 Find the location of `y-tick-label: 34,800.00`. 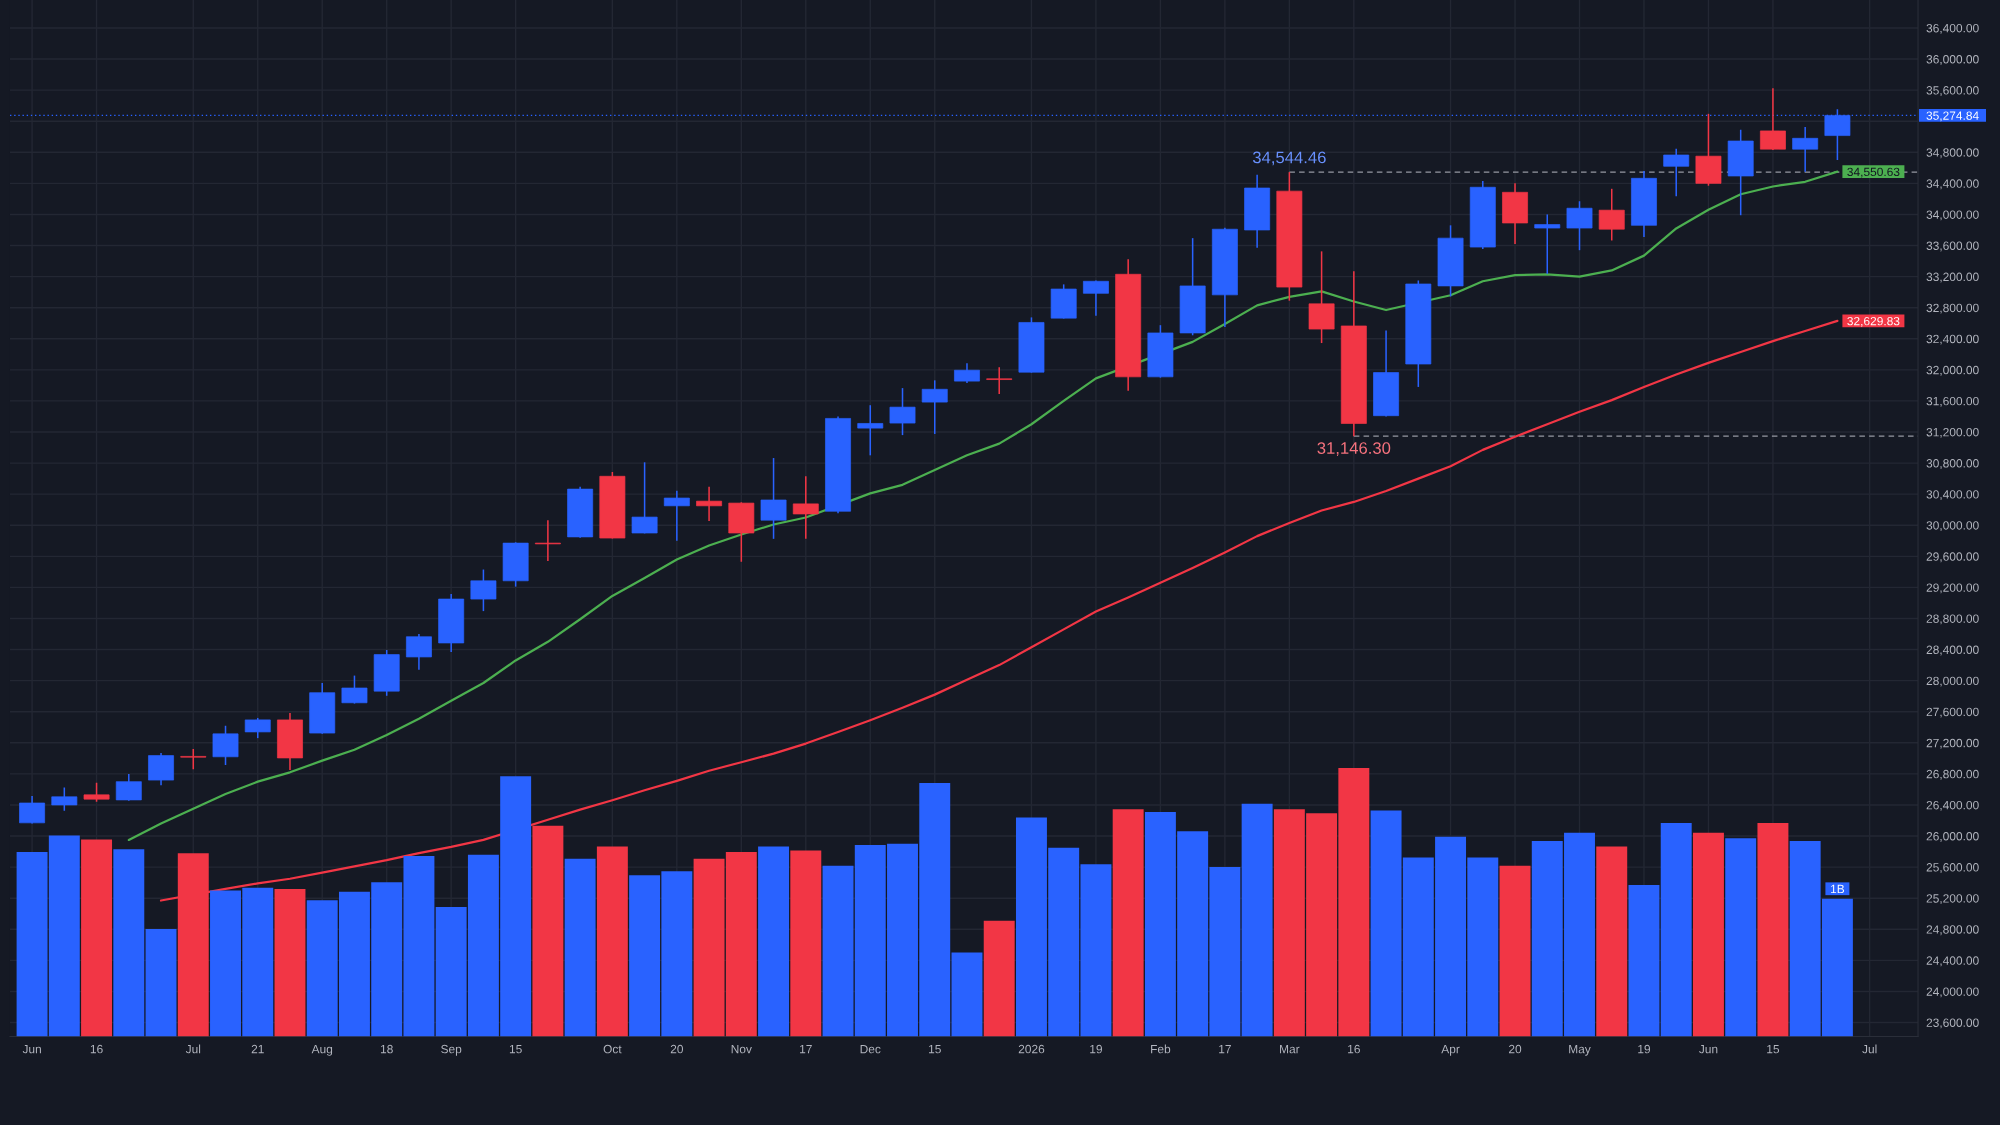

y-tick-label: 34,800.00 is located at coordinates (1952, 153).